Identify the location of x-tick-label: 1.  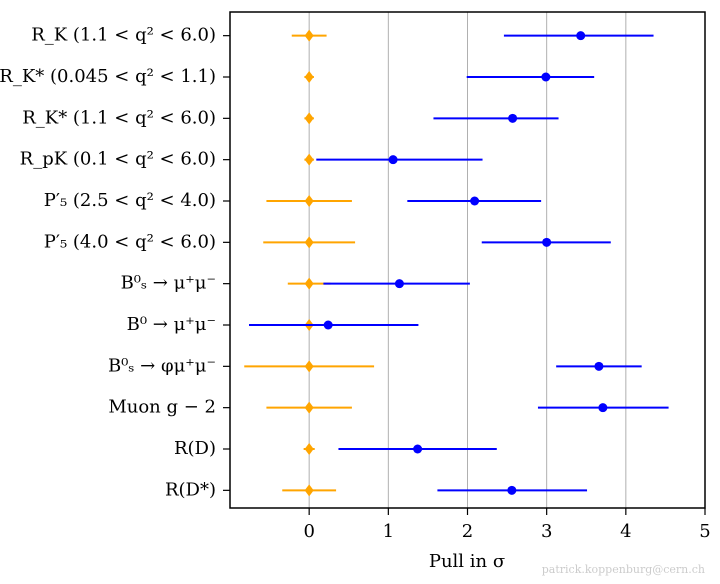
(388, 531).